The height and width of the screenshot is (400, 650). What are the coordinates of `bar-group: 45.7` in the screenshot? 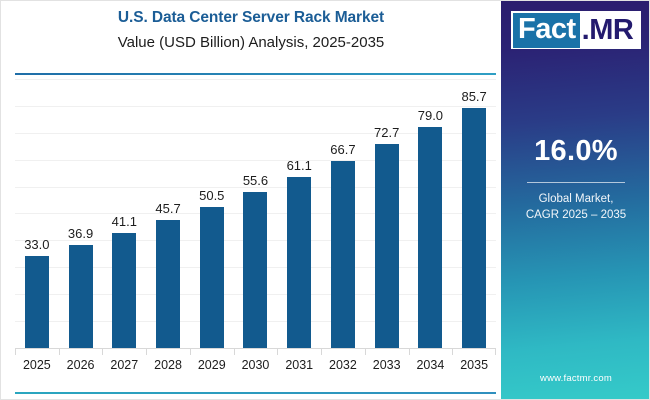 It's located at (168, 213).